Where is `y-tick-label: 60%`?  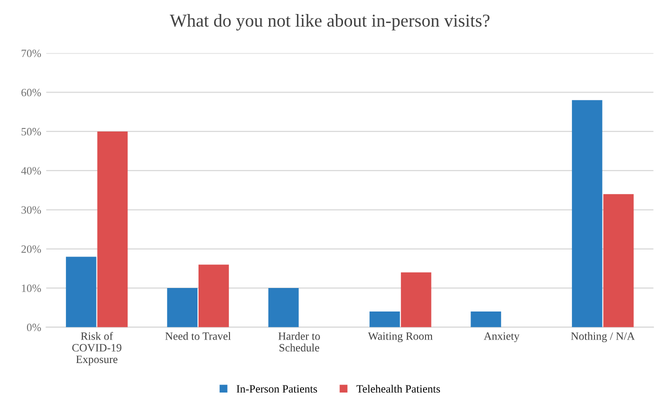 y-tick-label: 60% is located at coordinates (31, 92).